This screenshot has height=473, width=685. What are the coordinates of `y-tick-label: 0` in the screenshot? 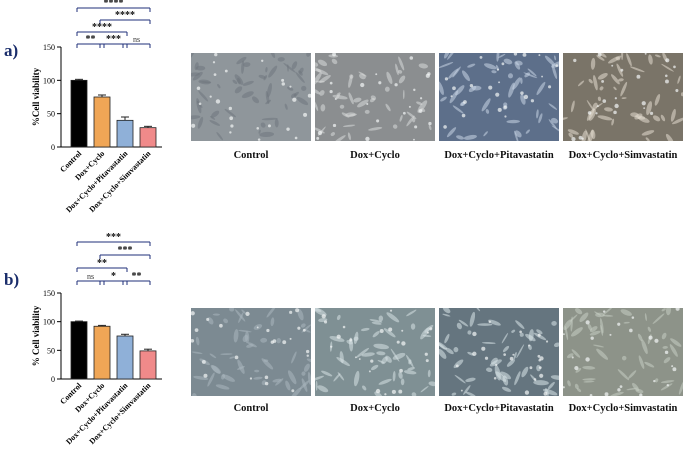 It's located at (53, 379).